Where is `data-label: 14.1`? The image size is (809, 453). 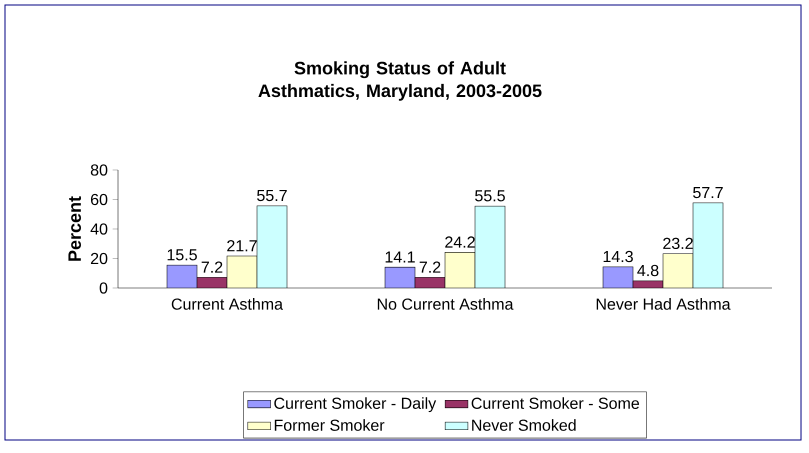 data-label: 14.1 is located at coordinates (400, 256).